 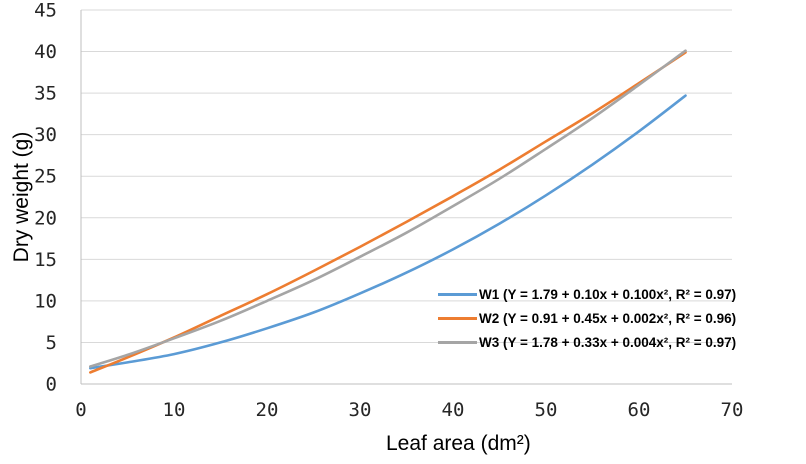 What do you see at coordinates (458, 443) in the screenshot?
I see `x-axis-title: Leaf area (dm²)` at bounding box center [458, 443].